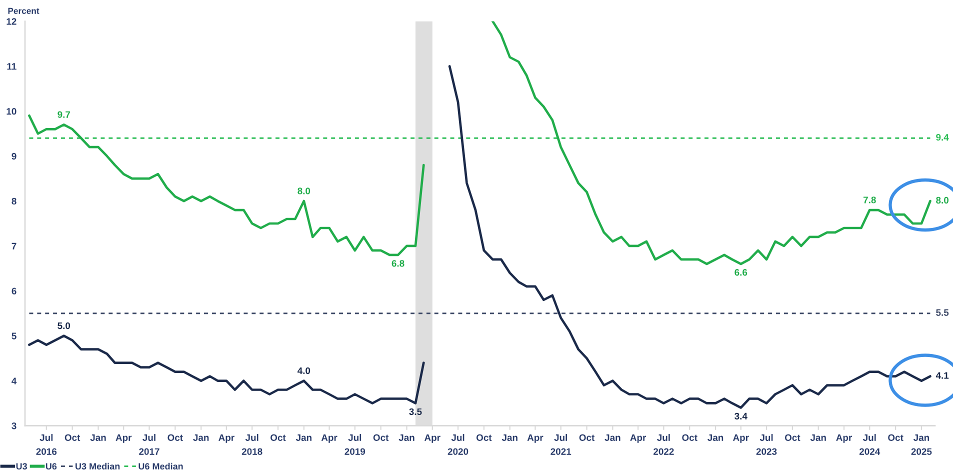  Describe the element at coordinates (24, 11) in the screenshot. I see `y-axis-title: Percent` at that location.